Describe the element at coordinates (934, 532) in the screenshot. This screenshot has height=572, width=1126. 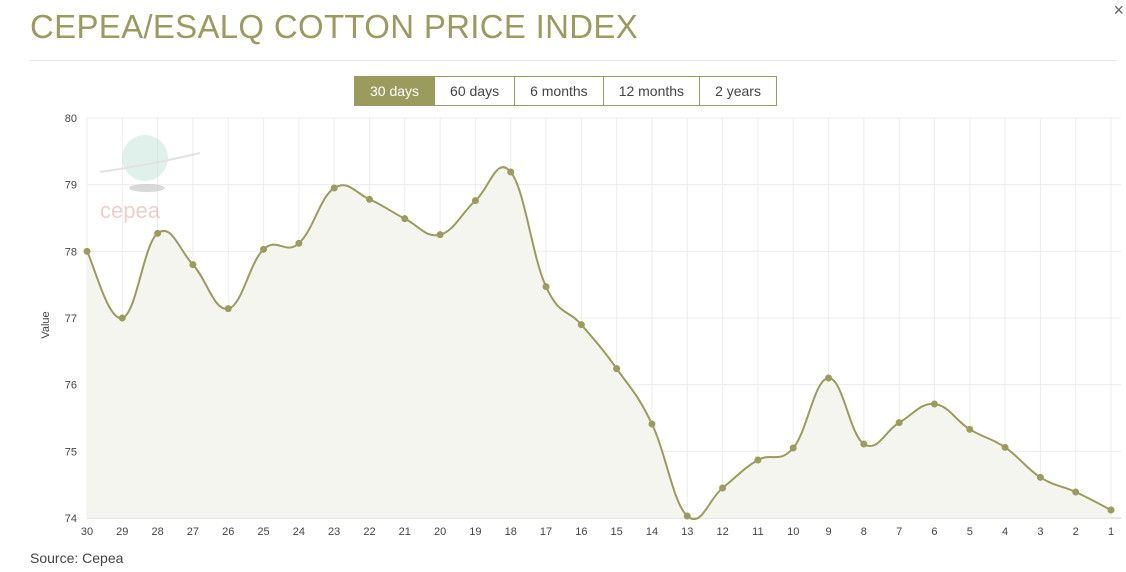
I see `x-tick-label: 6` at that location.